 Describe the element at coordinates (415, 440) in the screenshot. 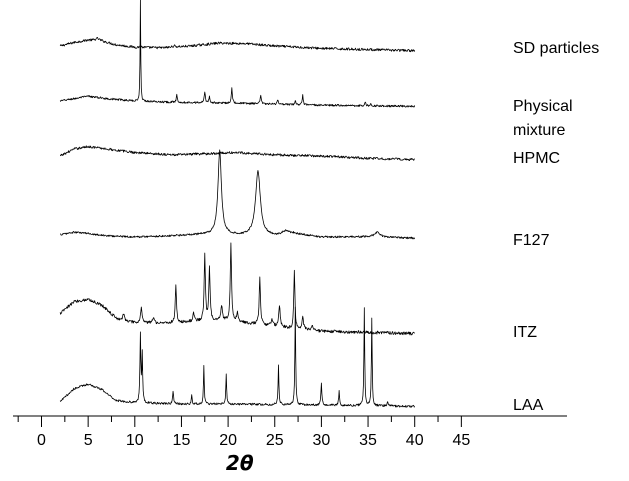

I see `x-tick-label: 40` at that location.